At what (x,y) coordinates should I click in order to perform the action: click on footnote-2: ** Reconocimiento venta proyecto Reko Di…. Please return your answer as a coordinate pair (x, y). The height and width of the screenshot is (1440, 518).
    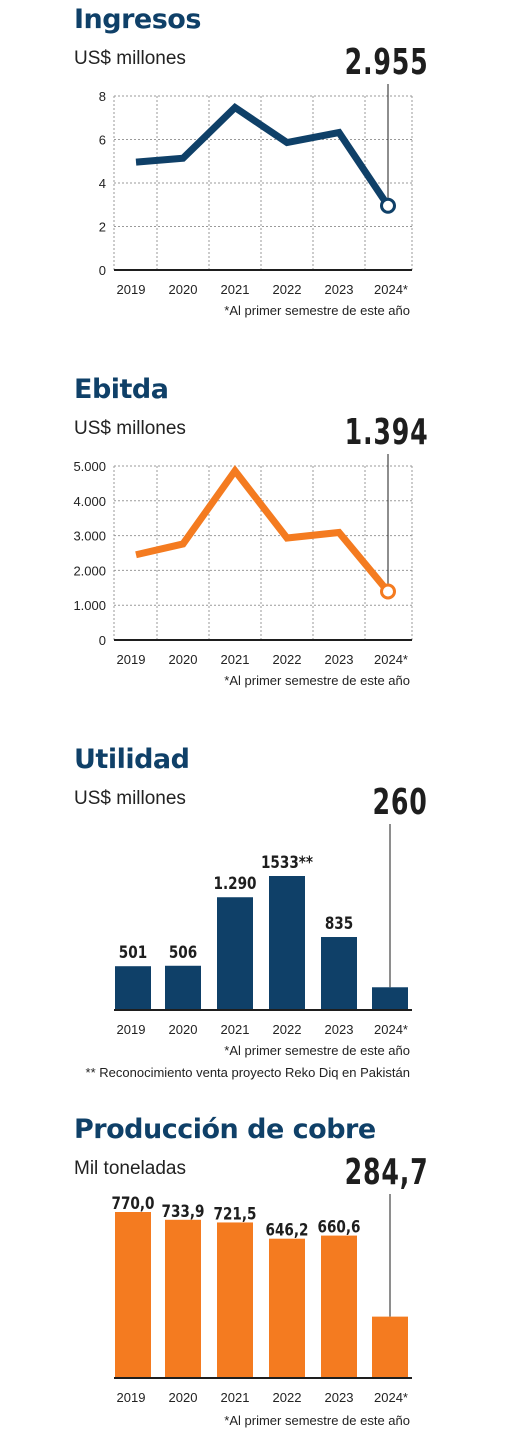
    Looking at the image, I should click on (247, 1072).